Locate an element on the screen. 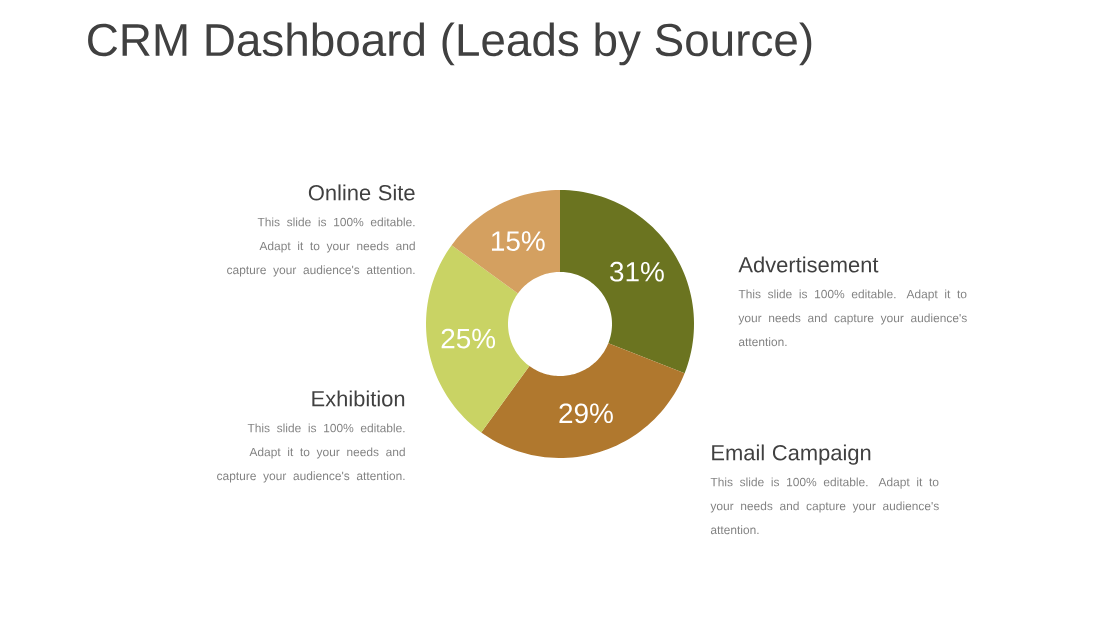  data-label: 29% is located at coordinates (586, 413).